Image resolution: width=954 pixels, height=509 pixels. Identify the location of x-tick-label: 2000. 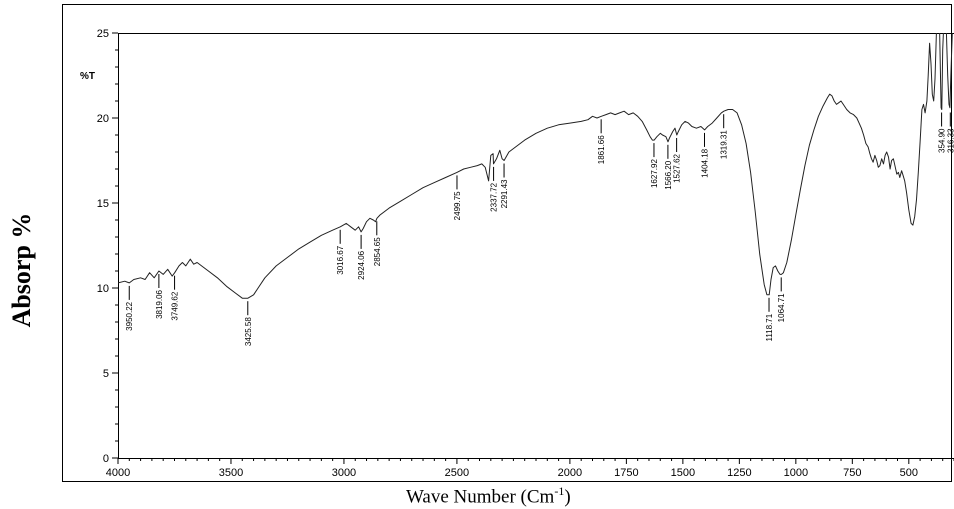
(570, 473).